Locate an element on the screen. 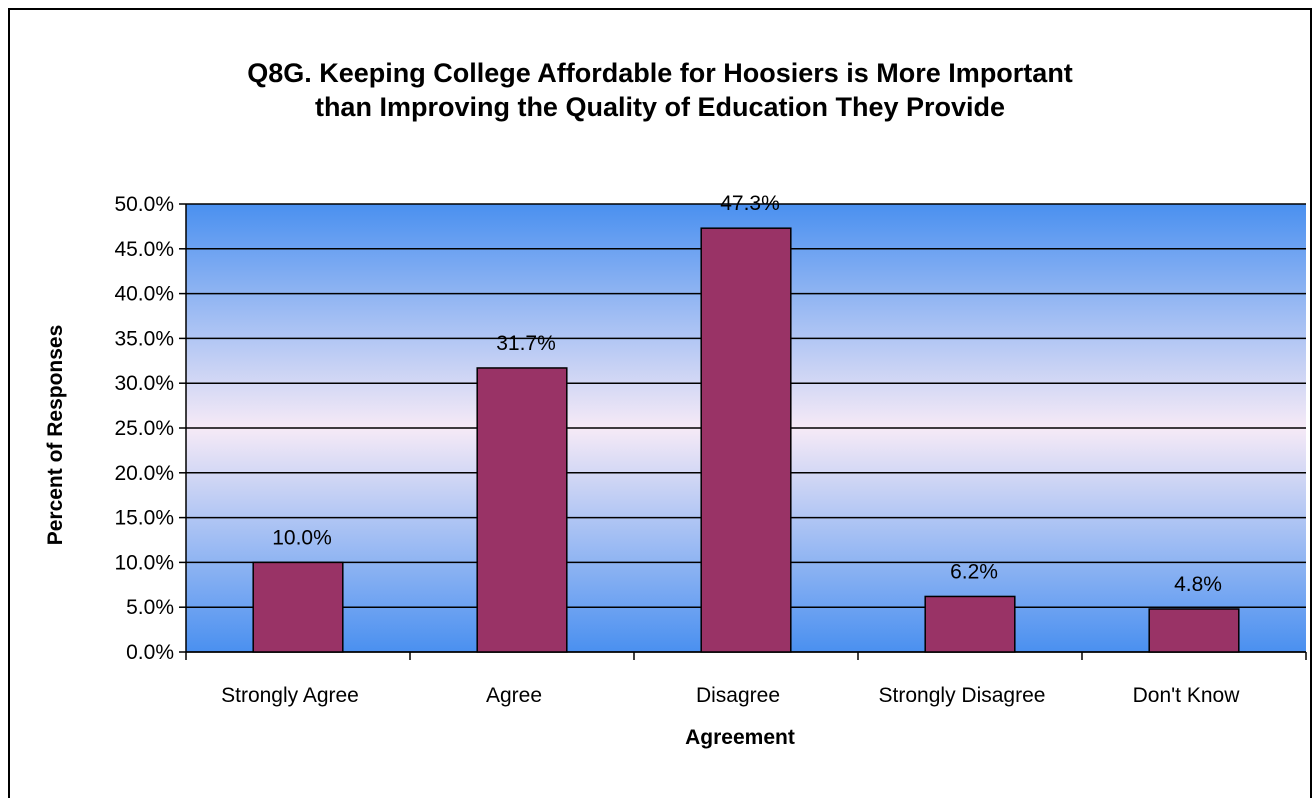 This screenshot has width=1314, height=798. y-tick-label: 45.0% is located at coordinates (144, 249).